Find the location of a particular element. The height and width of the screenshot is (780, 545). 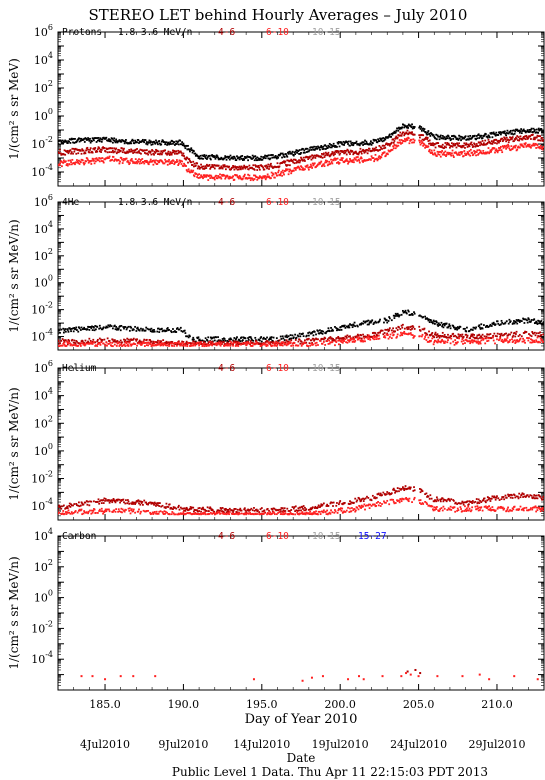

legend-item: 1.8-3.6 MeV/n is located at coordinates (155, 202).